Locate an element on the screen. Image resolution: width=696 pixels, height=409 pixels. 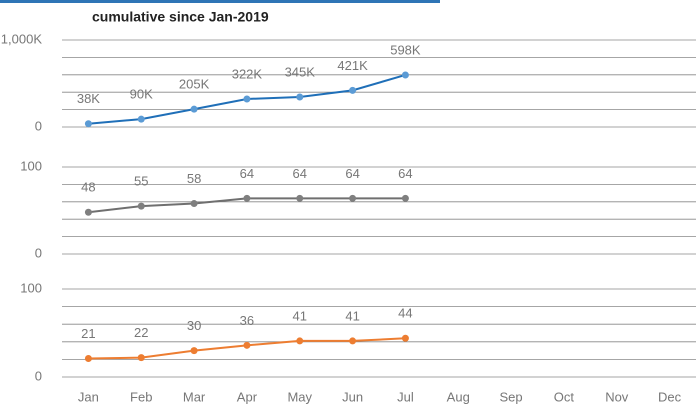
chart-title: cumulative since Jan-2019 is located at coordinates (180, 17).